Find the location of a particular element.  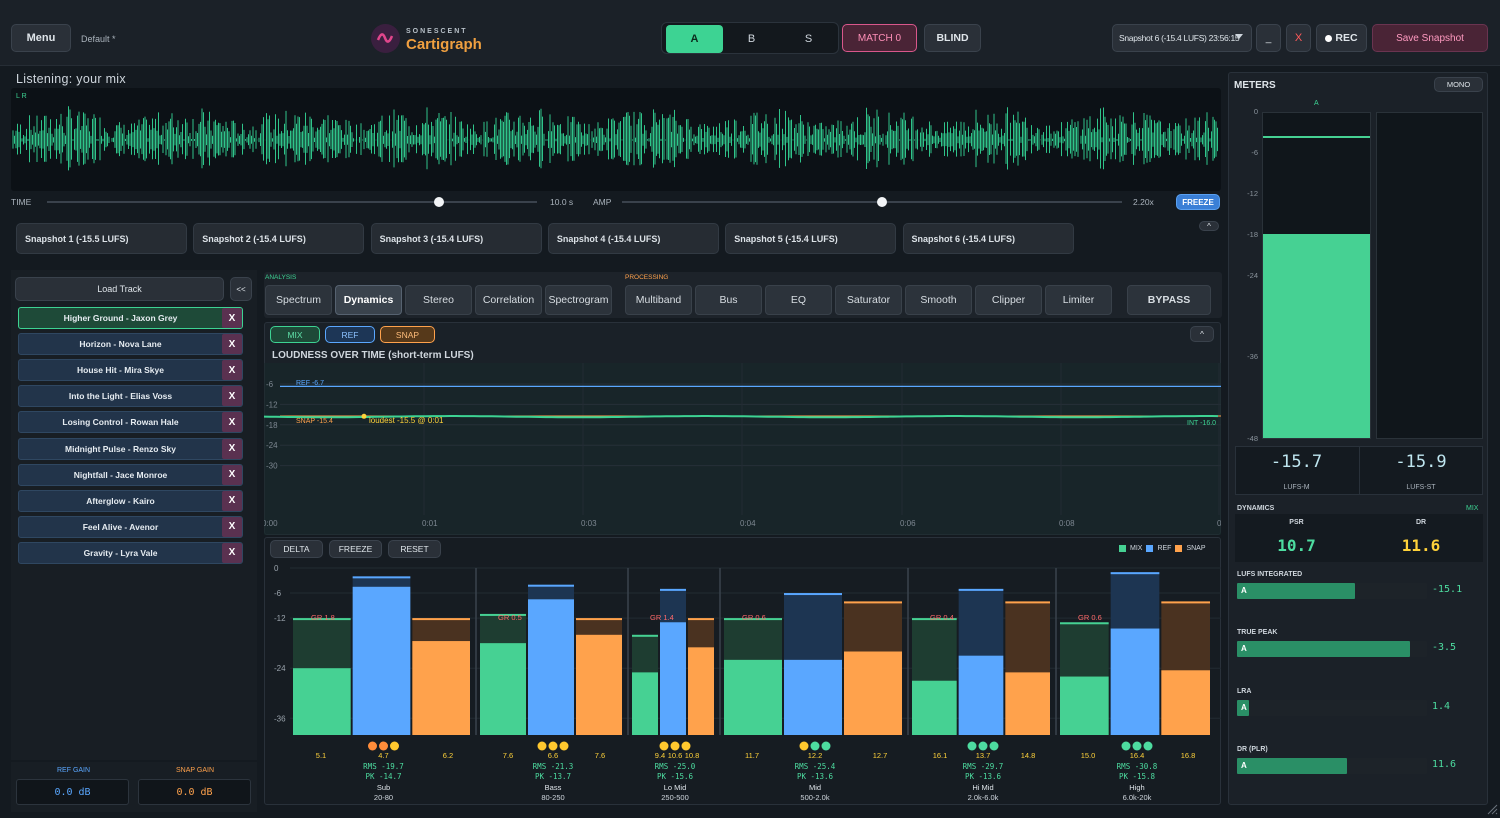

tab-spectrum: Spectrum is located at coordinates (298, 300).